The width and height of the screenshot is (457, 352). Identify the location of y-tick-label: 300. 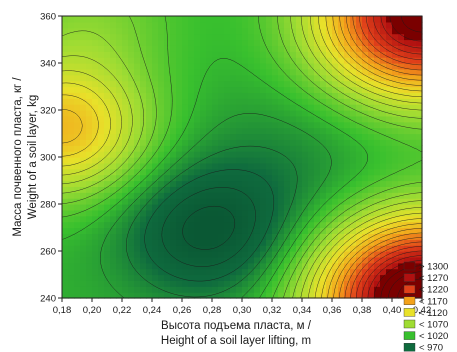
(48, 158).